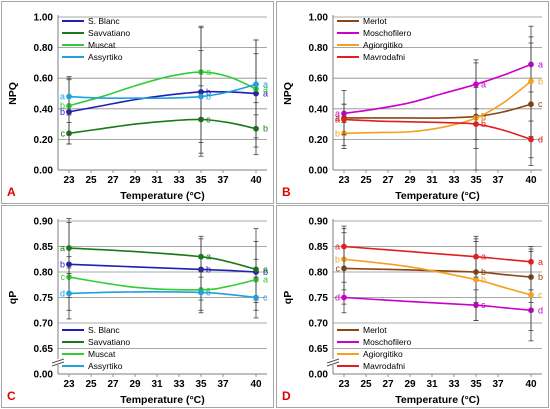 This screenshot has height=409, width=550. I want to click on series-merlot: c bb, so click(439, 268).